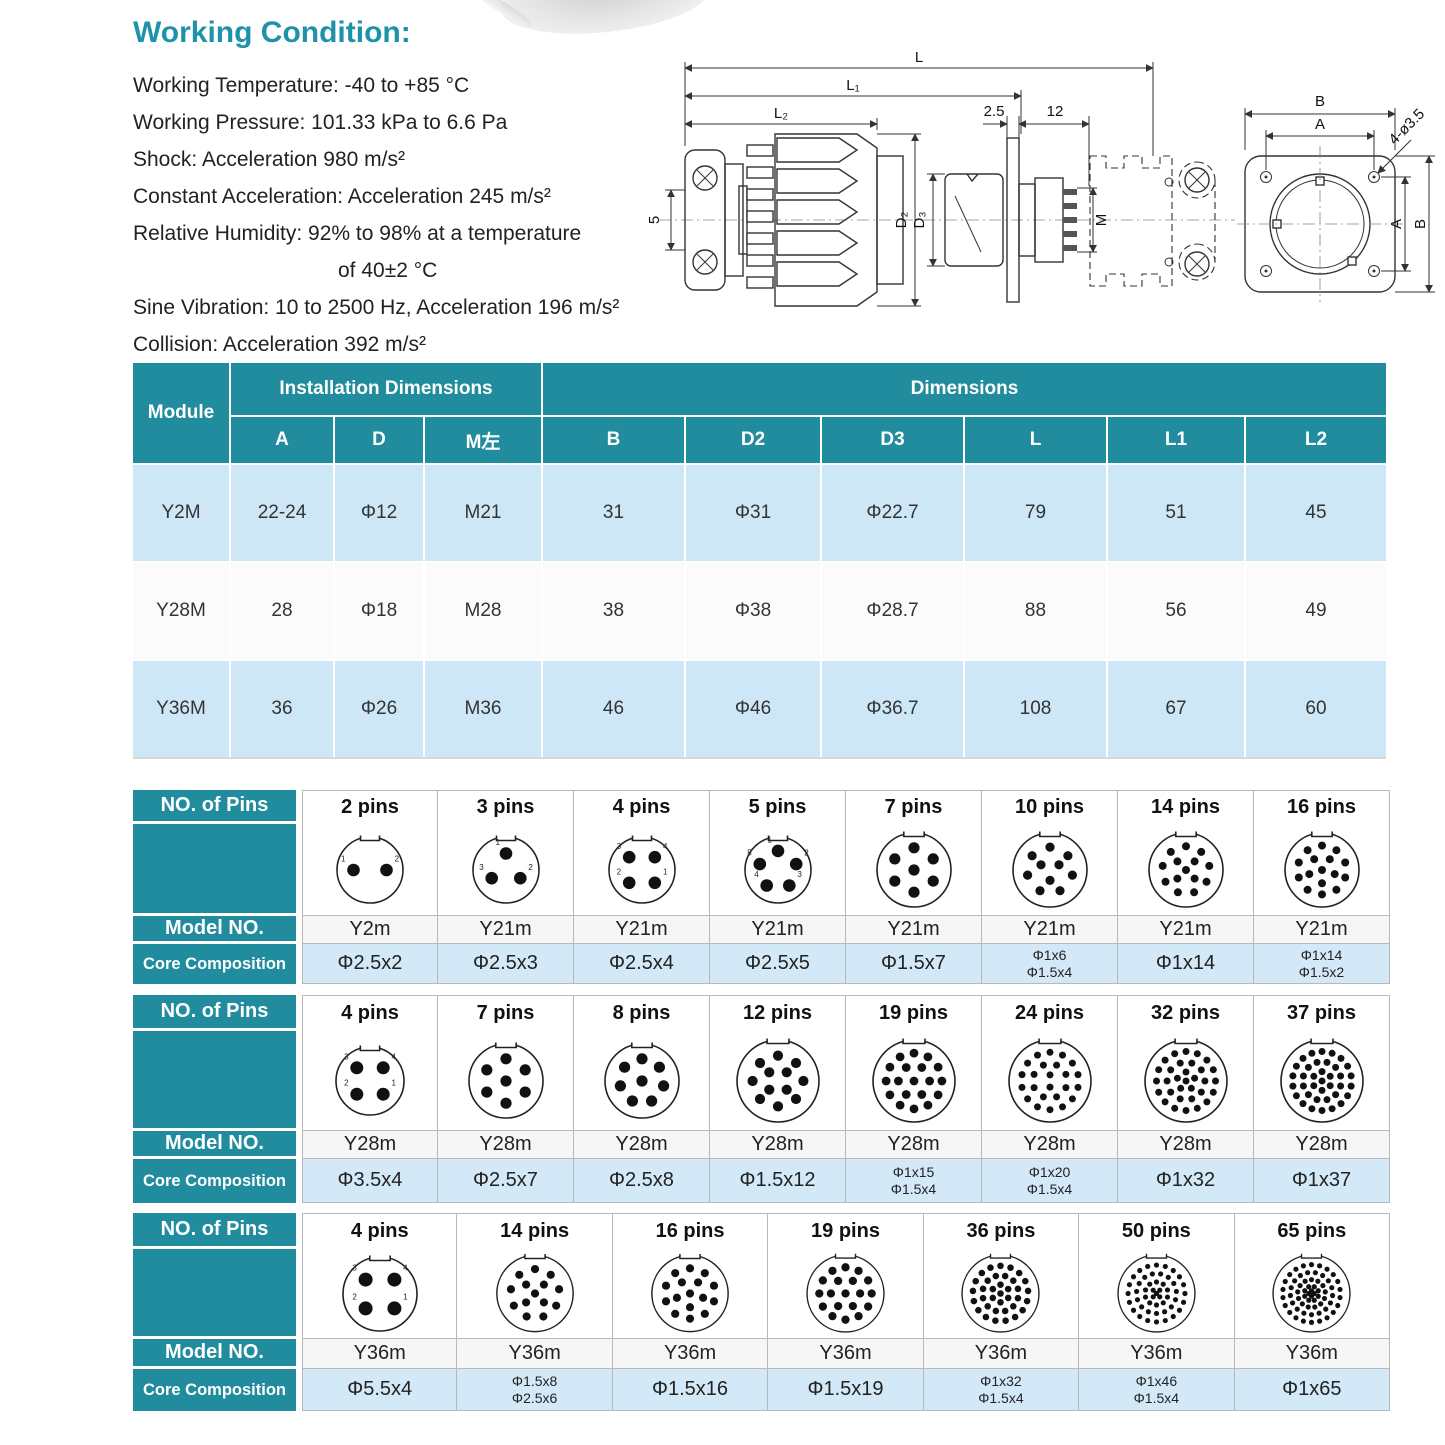 The height and width of the screenshot is (1445, 1445). I want to click on pin-count-label: 8 pins, so click(642, 1013).